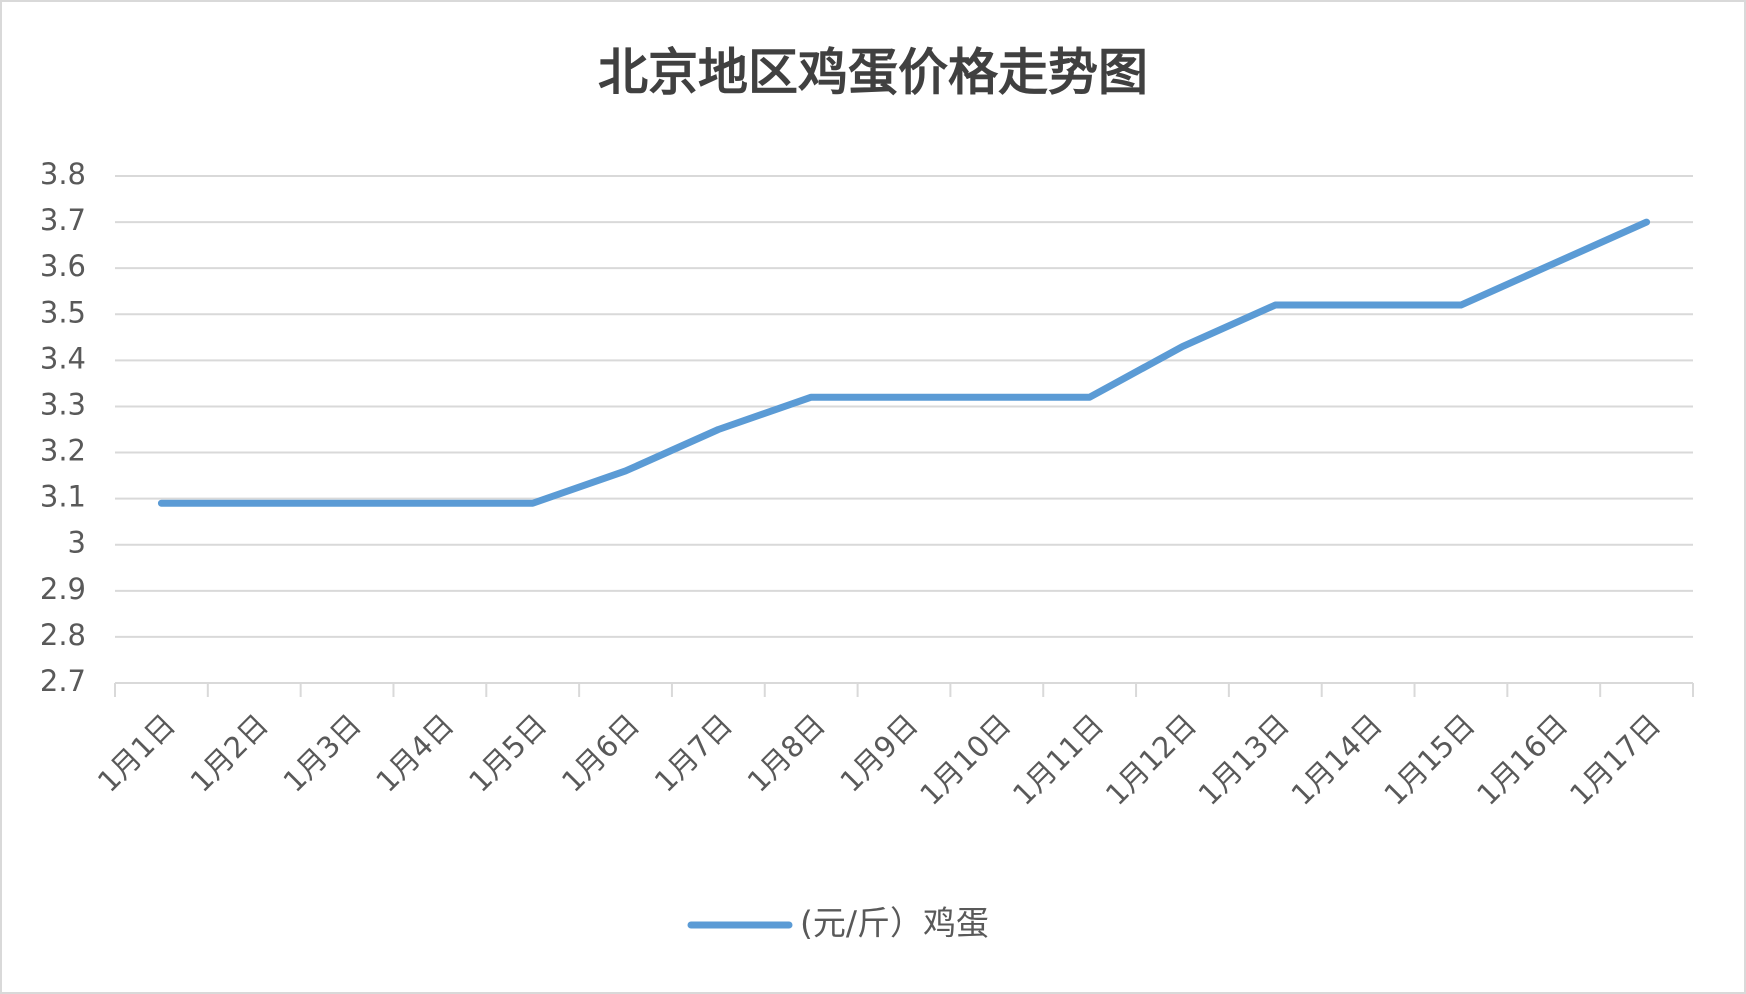  Describe the element at coordinates (63, 404) in the screenshot. I see `y-tick-label: 3.3` at that location.